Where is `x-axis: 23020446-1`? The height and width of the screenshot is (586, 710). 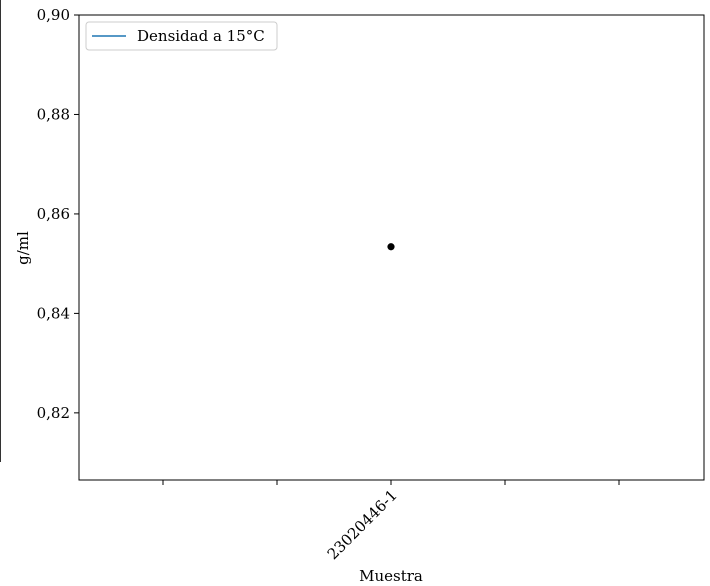 x-axis: 23020446-1 is located at coordinates (391, 521).